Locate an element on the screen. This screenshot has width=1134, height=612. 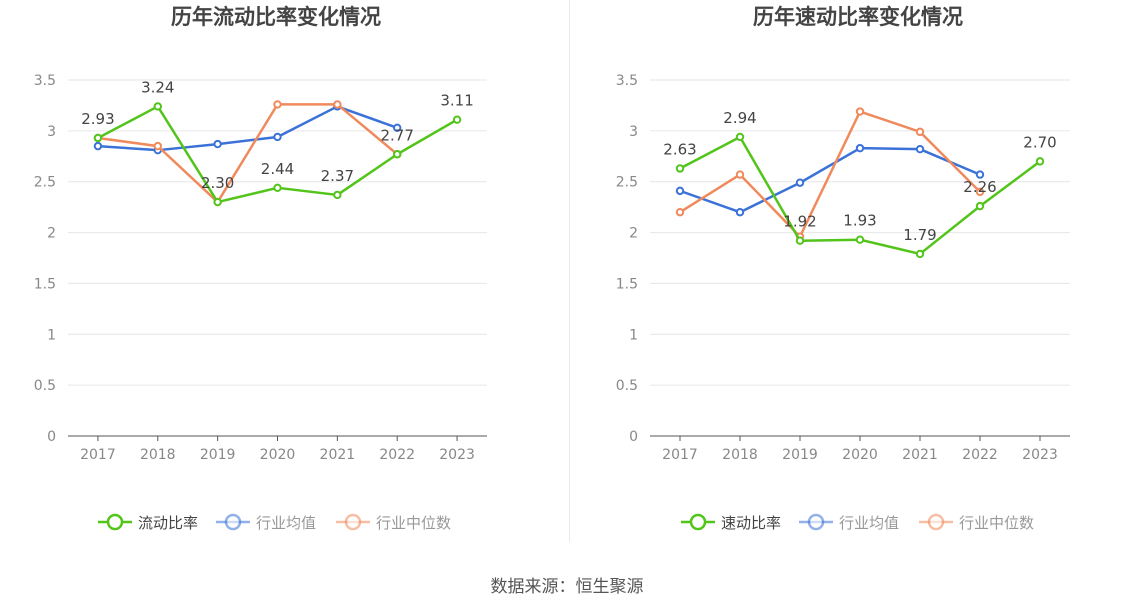
data-label: 2.30 is located at coordinates (217, 183).